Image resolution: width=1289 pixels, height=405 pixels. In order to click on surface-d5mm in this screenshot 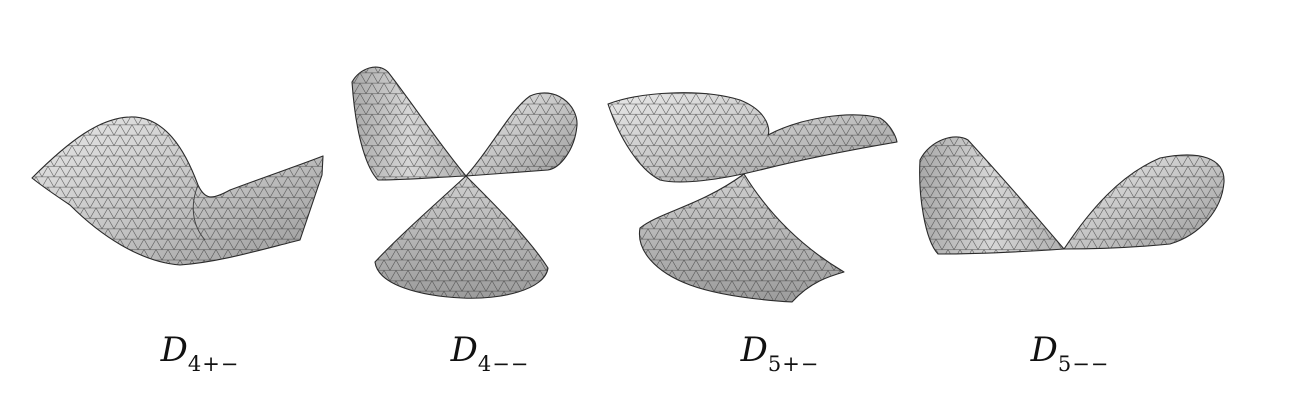, I will do `click(1072, 195)`.